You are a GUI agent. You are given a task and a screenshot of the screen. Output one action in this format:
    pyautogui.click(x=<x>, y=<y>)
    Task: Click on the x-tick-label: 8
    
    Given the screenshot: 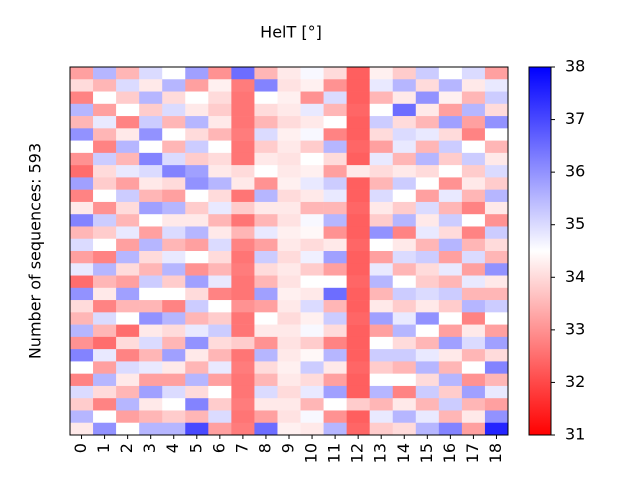 What is the action you would take?
    pyautogui.click(x=264, y=448)
    